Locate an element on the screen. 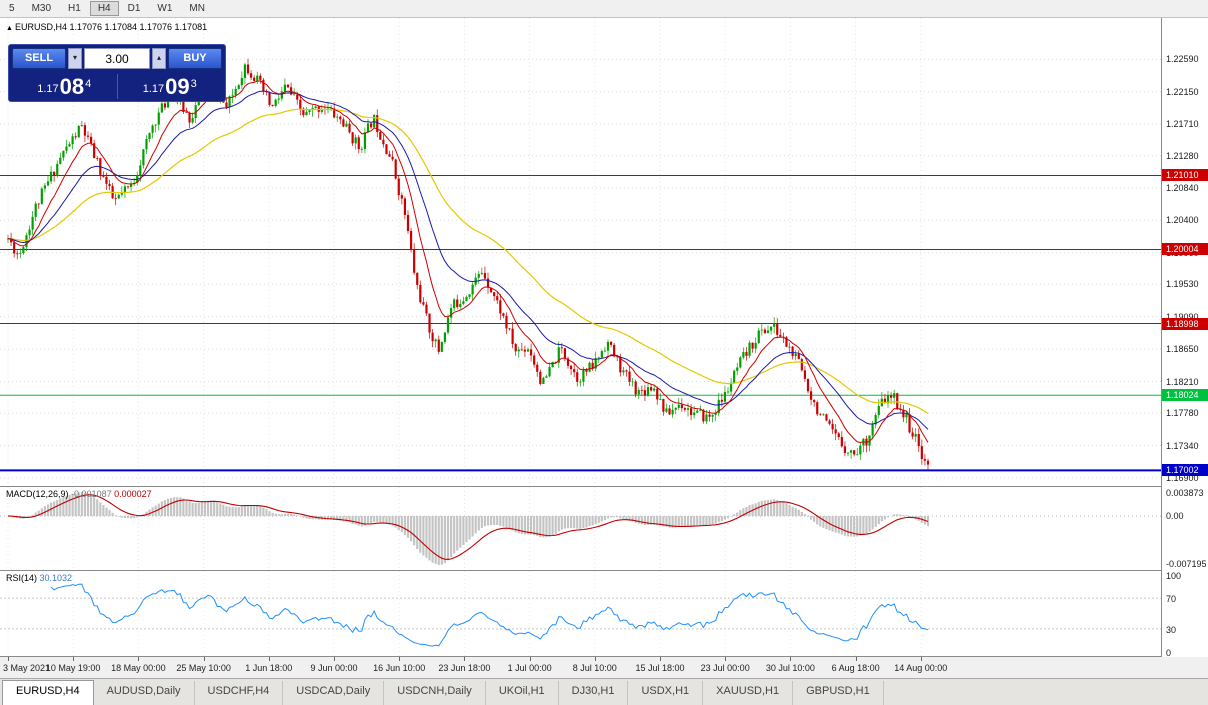 The image size is (1208, 705). timeframe-button-MN: MN is located at coordinates (197, 8).